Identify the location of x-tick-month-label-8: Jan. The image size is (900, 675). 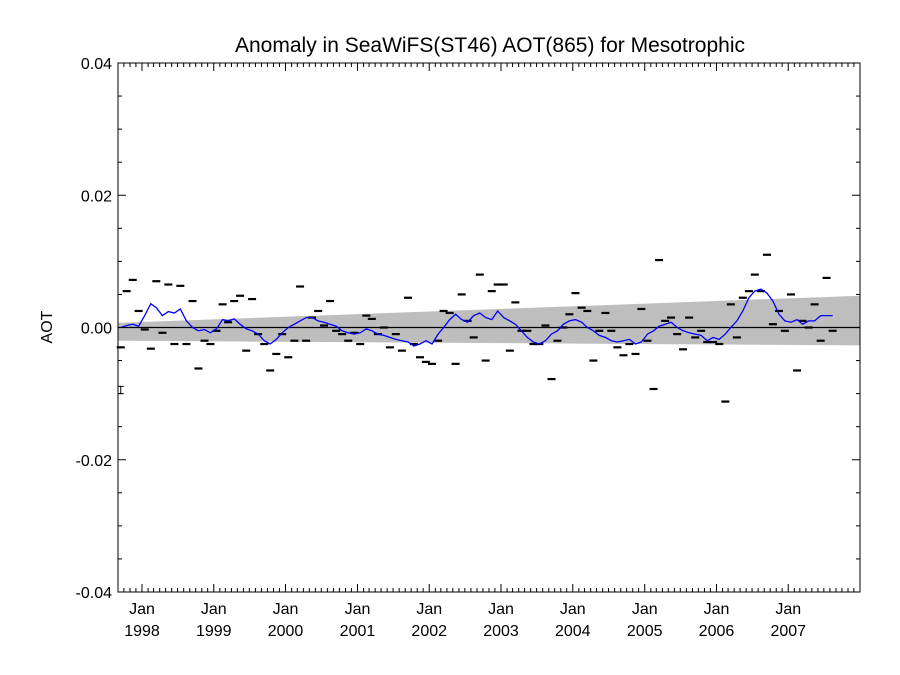
(717, 609).